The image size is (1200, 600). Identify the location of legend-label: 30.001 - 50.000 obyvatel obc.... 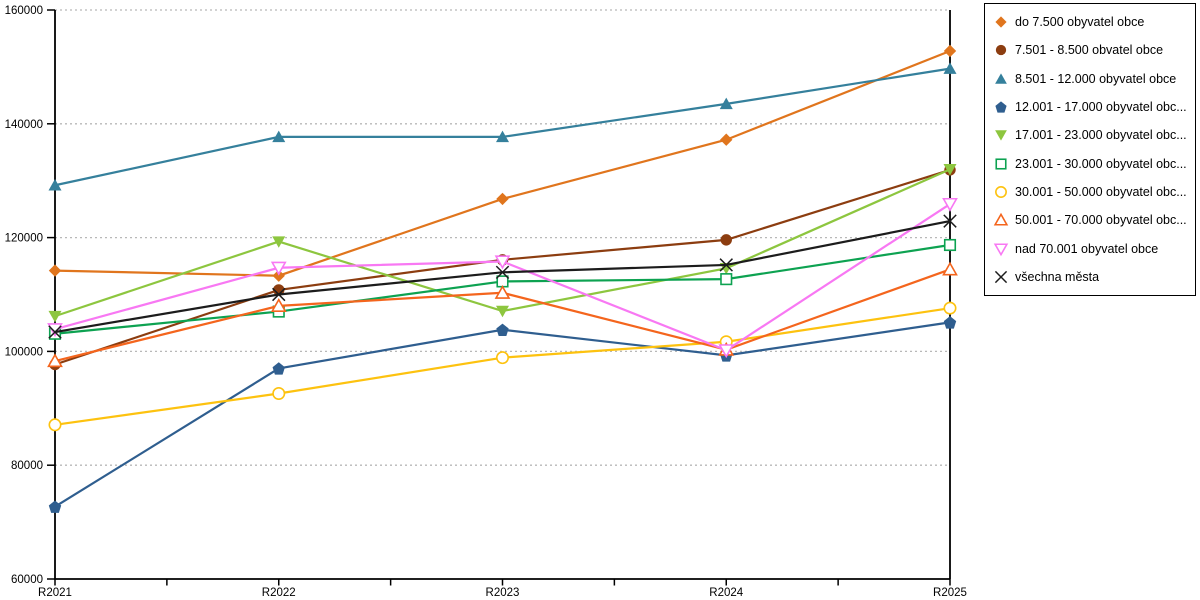
(1101, 191).